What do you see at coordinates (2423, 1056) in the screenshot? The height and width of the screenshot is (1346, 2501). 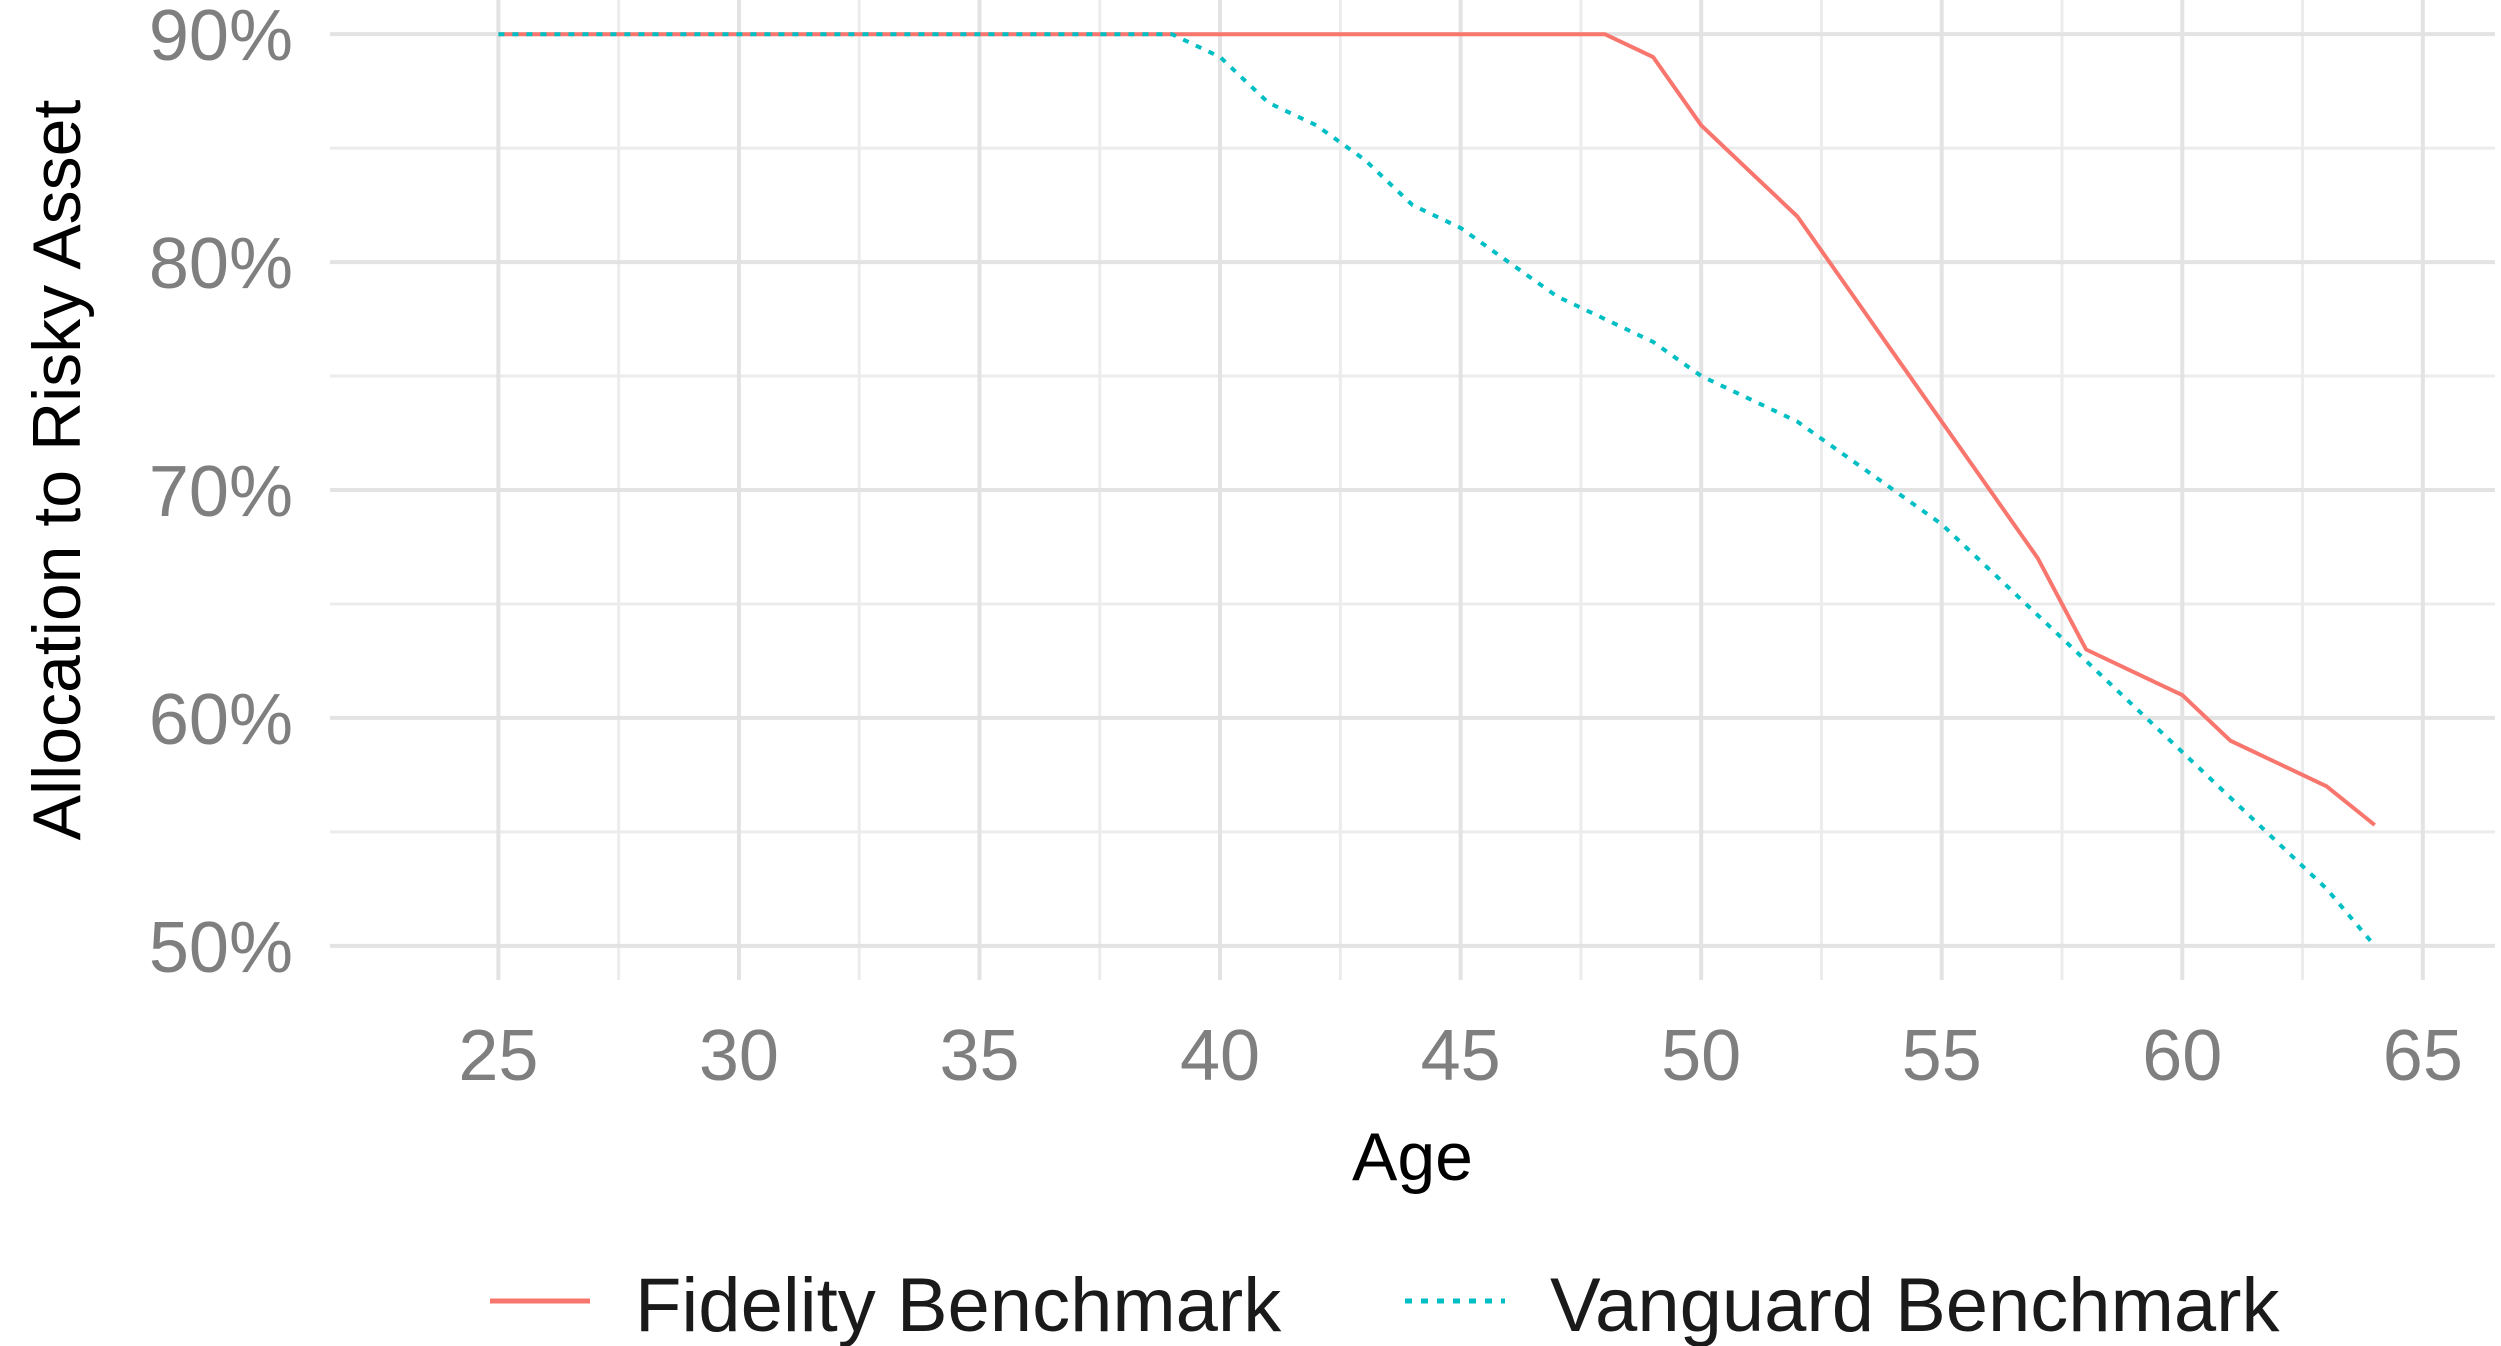 I see `x-tick-label: 65` at bounding box center [2423, 1056].